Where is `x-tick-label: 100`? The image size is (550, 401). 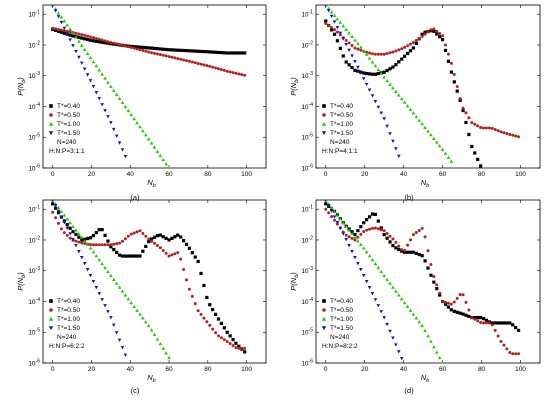
x-tick-label: 100 is located at coordinates (520, 369).